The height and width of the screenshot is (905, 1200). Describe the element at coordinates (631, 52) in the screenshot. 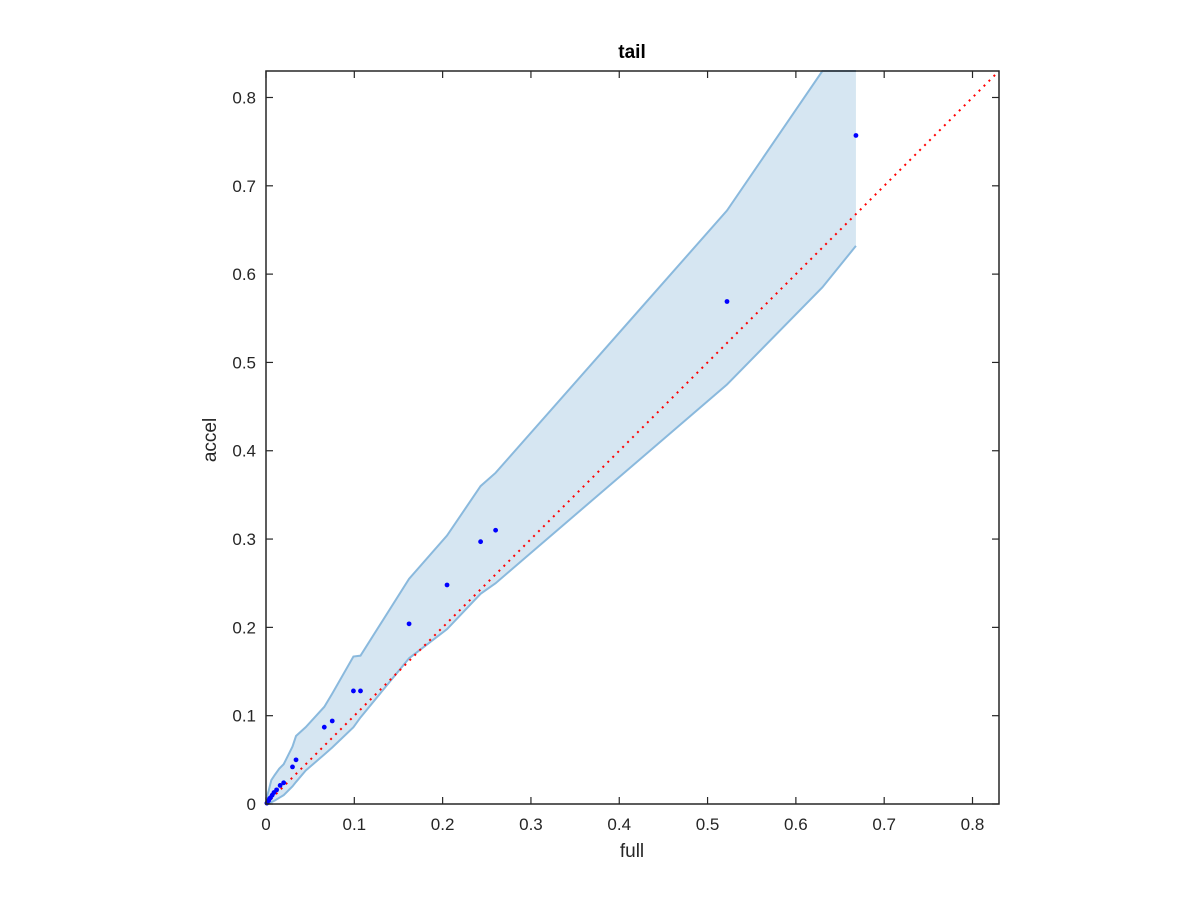

I see `chart-title: tail` at that location.